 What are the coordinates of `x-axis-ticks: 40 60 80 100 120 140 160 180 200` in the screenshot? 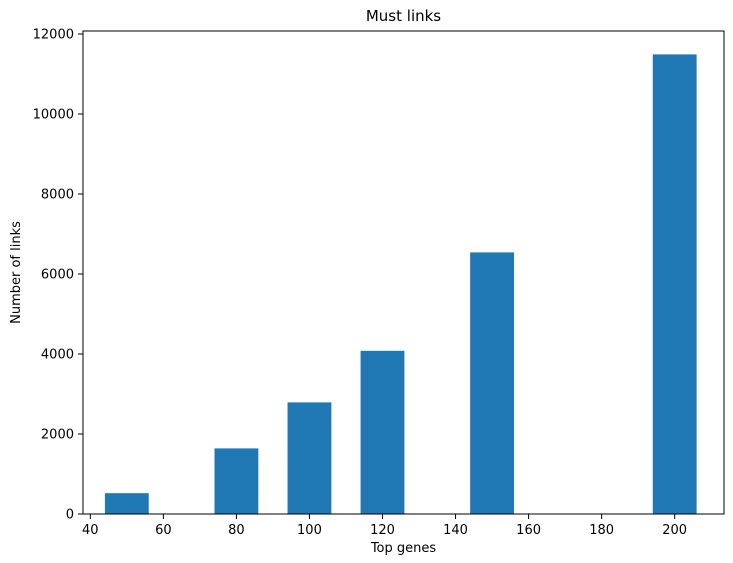 It's located at (384, 526).